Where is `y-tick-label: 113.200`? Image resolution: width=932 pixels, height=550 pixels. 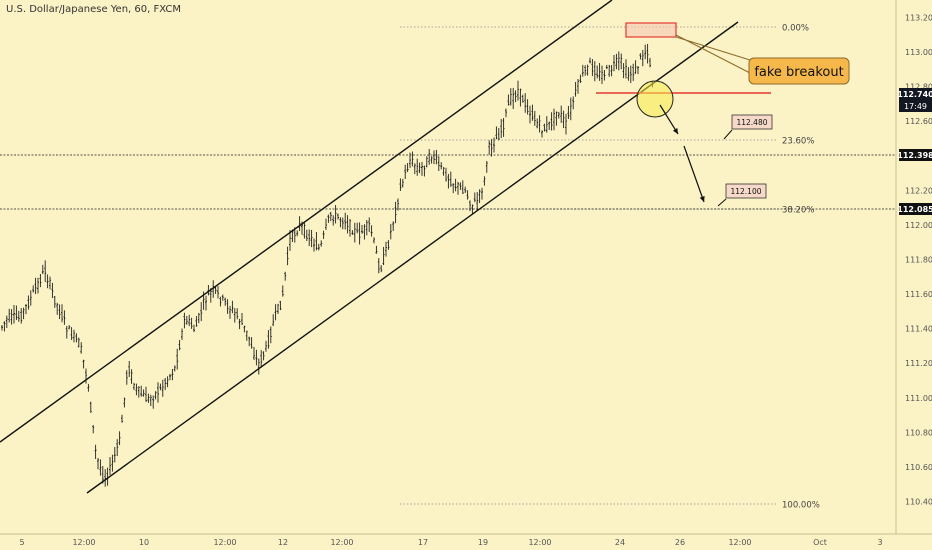
y-tick-label: 113.200 is located at coordinates (918, 18).